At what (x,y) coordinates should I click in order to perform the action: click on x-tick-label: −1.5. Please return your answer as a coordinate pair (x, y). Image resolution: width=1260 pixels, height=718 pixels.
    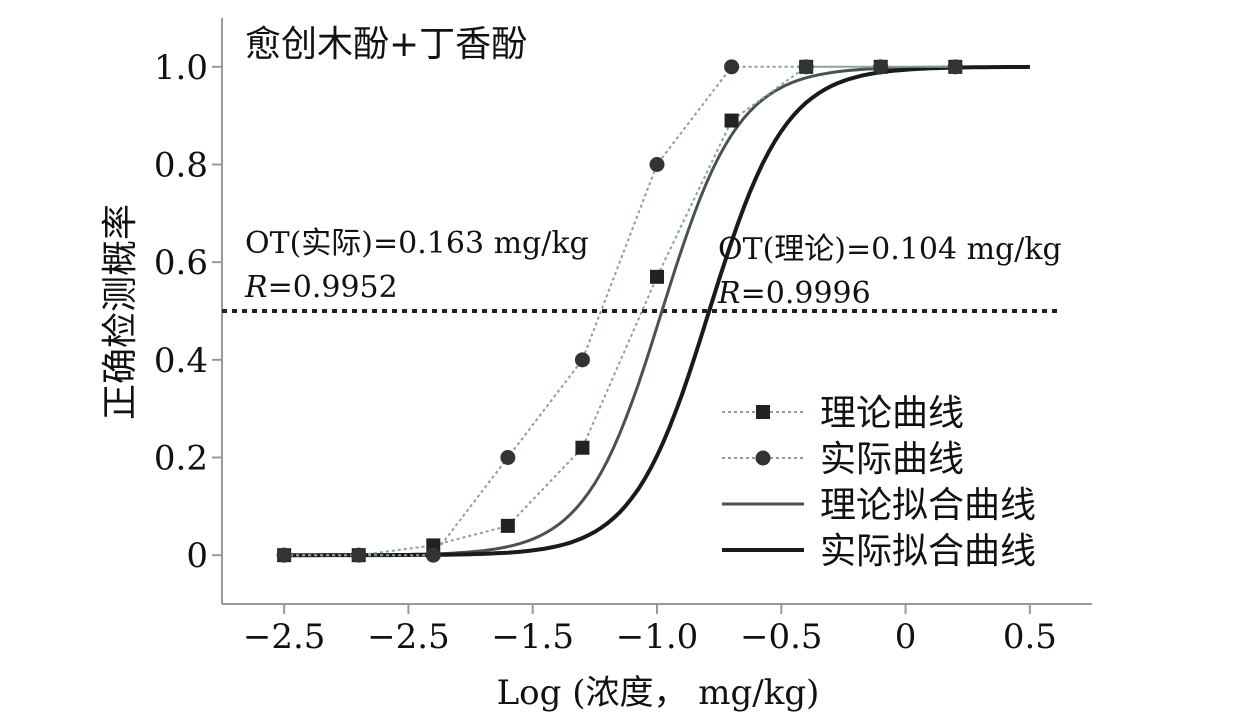
    Looking at the image, I should click on (532, 637).